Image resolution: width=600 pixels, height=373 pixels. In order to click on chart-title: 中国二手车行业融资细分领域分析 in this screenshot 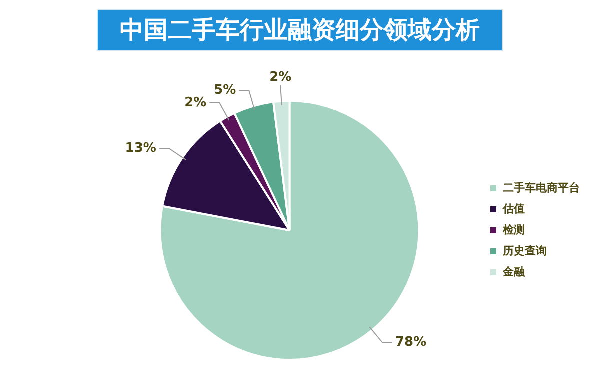, I will do `click(300, 30)`.